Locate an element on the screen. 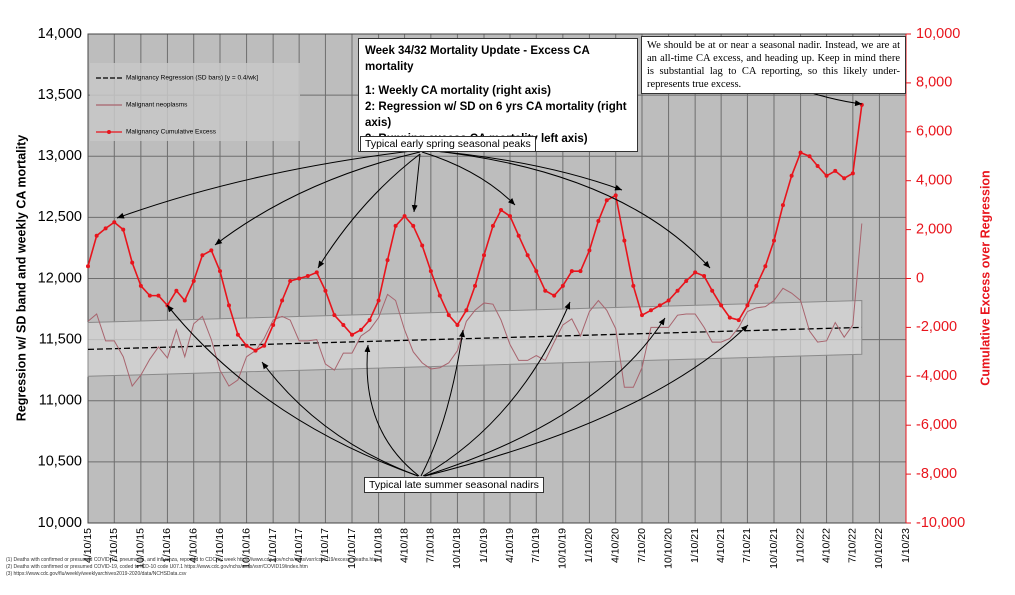 This screenshot has height=595, width=1015. x-tick-label: 10/10/22 is located at coordinates (879, 548).